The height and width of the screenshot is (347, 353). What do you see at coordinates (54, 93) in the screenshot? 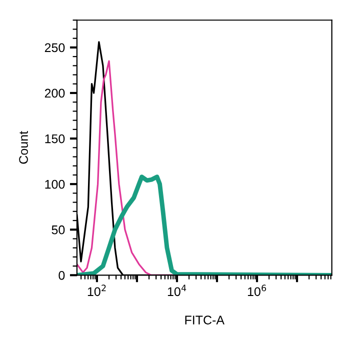
I see `y-tick-label: 200` at bounding box center [54, 93].